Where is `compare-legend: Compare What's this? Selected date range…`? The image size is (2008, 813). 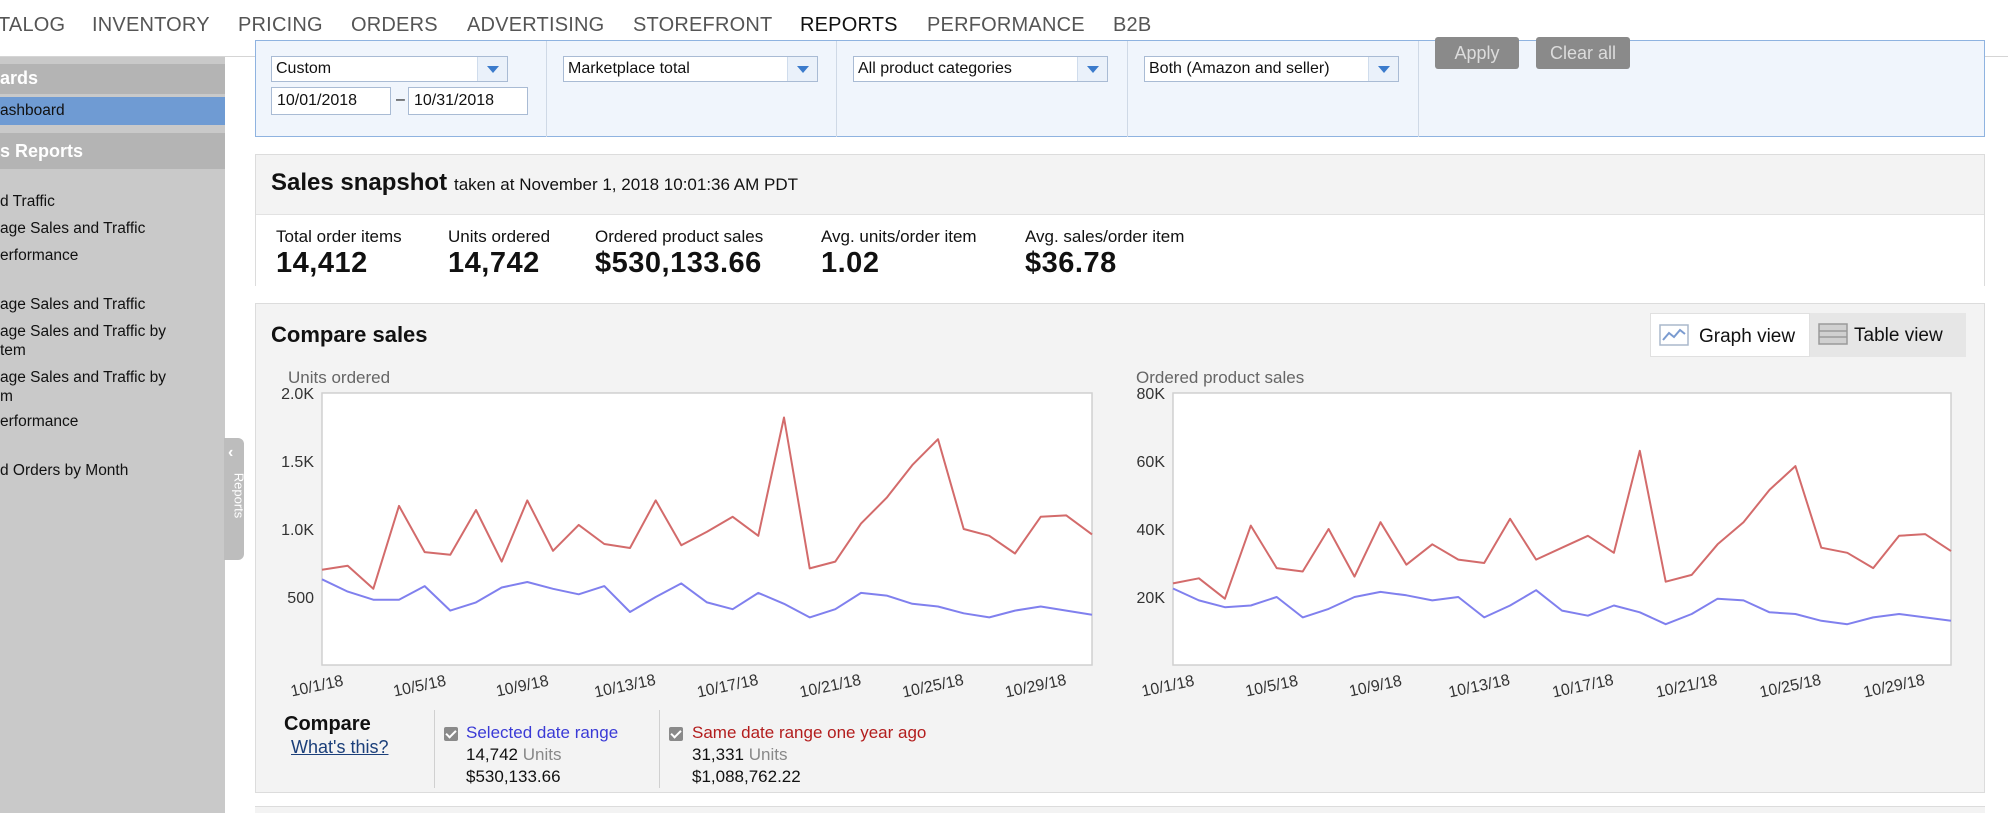 compare-legend: Compare What's this? Selected date range… is located at coordinates (756, 749).